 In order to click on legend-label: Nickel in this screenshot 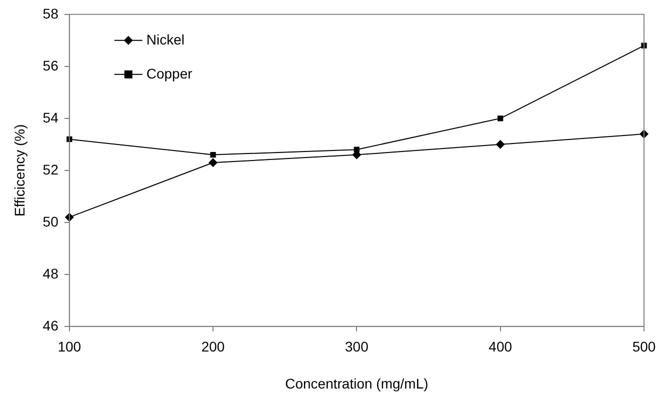, I will do `click(165, 39)`.